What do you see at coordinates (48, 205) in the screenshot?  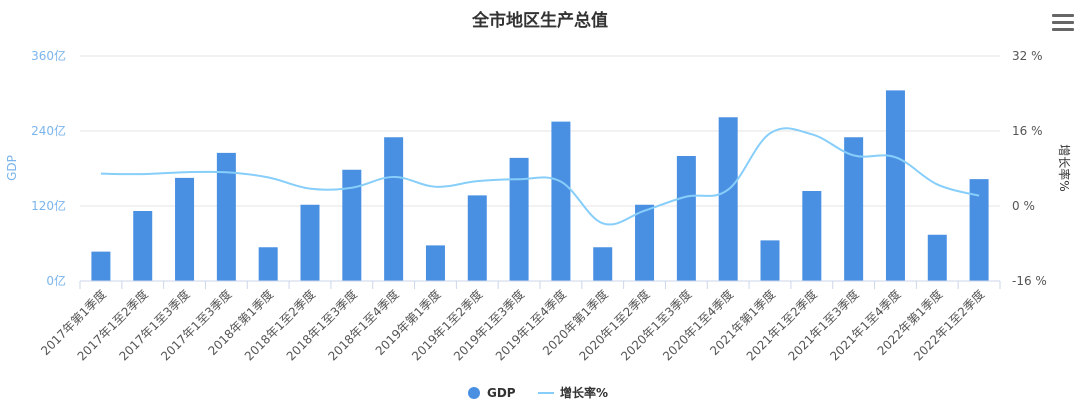 I see `left-tick-label: 120亿` at bounding box center [48, 205].